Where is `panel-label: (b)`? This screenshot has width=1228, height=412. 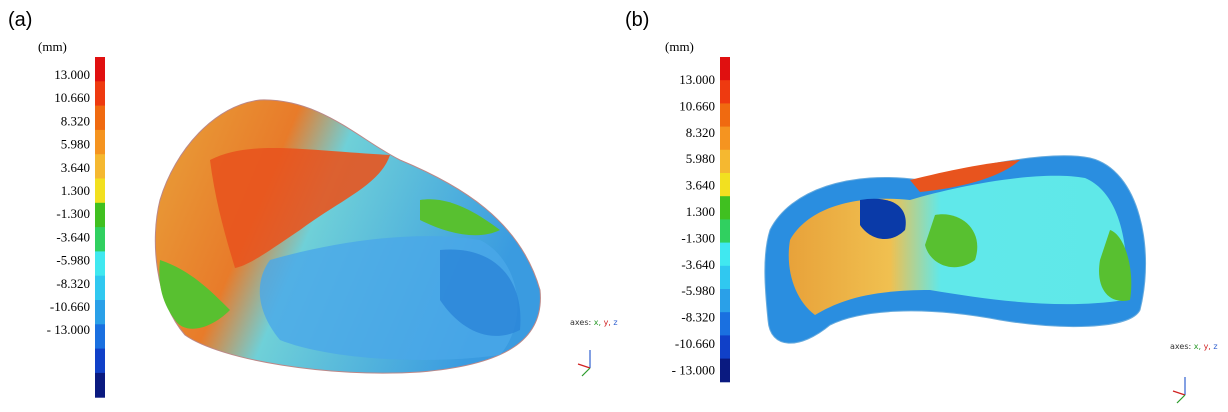 panel-label: (b) is located at coordinates (637, 20).